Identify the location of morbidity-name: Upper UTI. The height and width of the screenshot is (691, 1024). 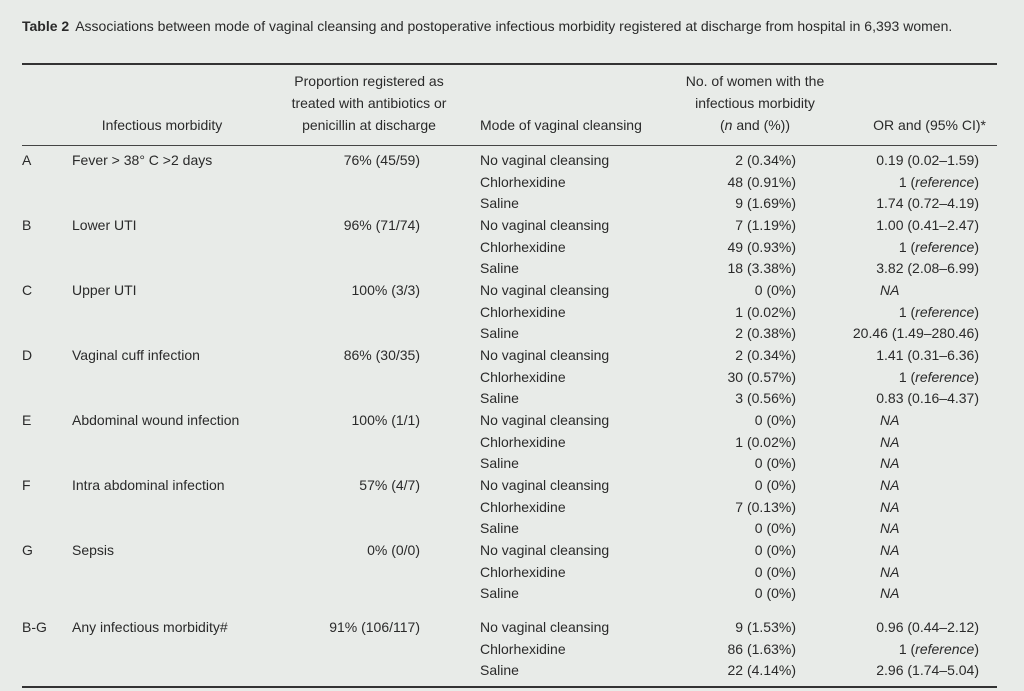
(104, 290).